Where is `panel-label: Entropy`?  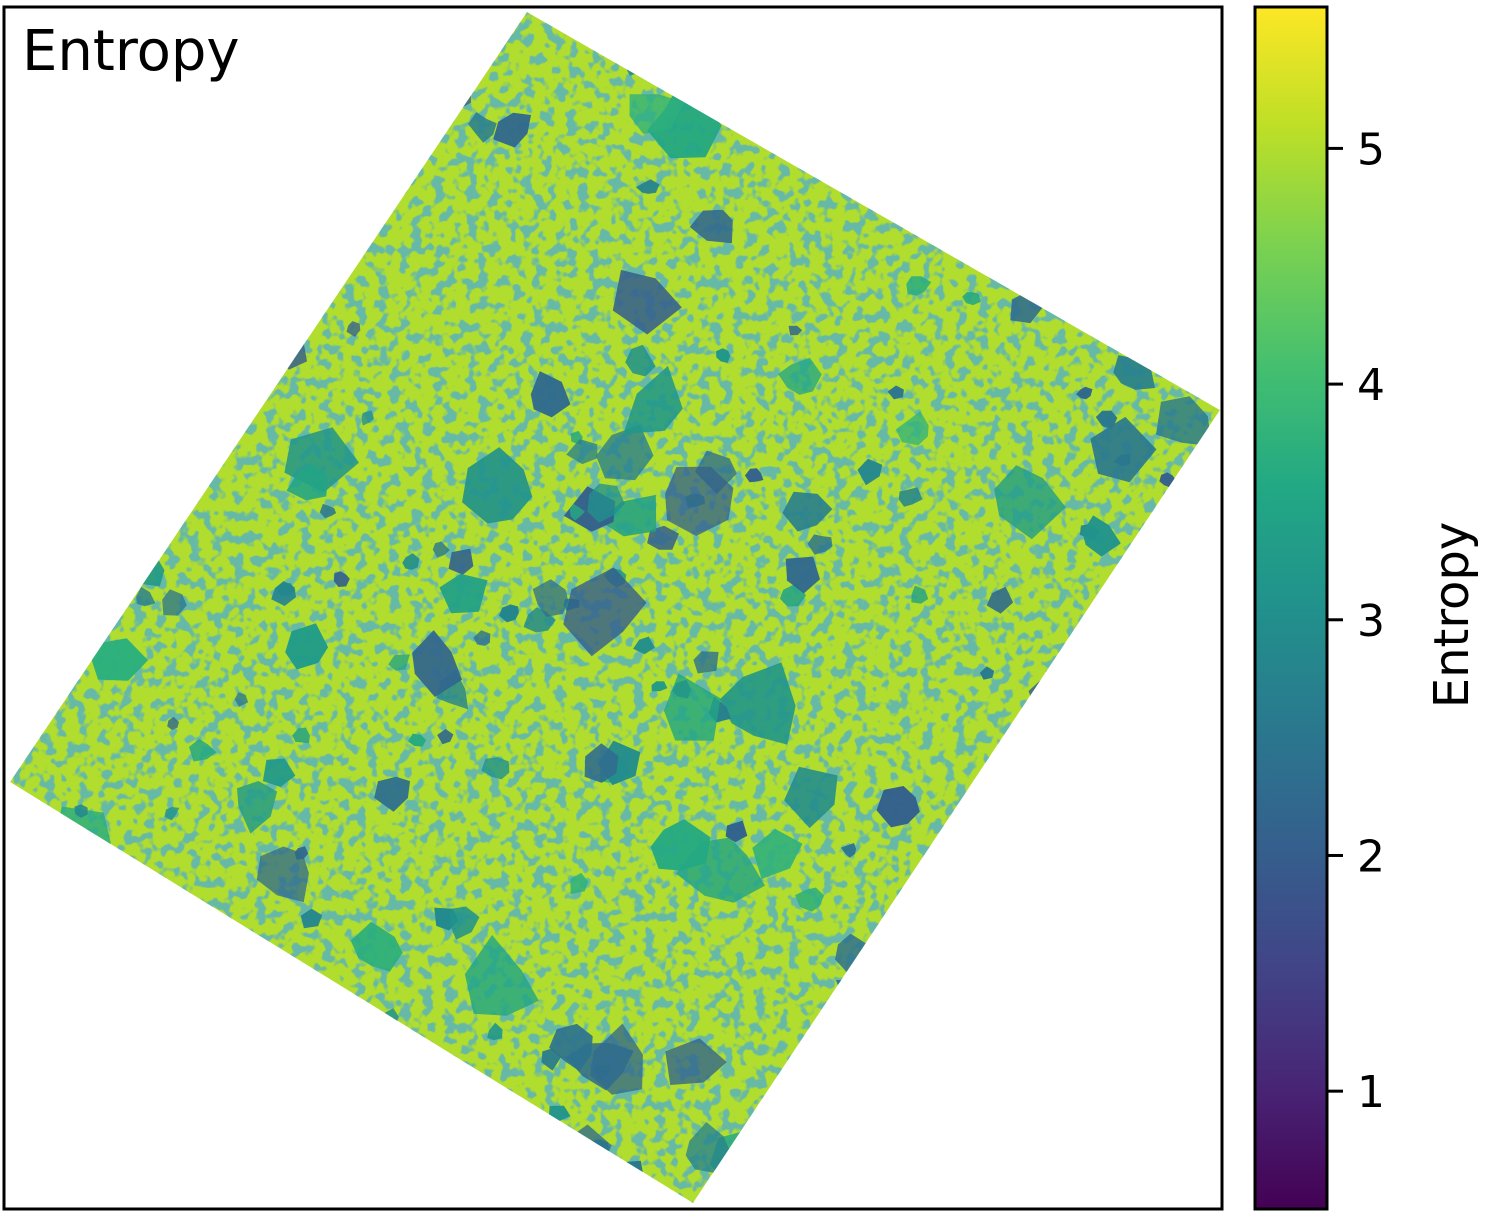 panel-label: Entropy is located at coordinates (131, 51).